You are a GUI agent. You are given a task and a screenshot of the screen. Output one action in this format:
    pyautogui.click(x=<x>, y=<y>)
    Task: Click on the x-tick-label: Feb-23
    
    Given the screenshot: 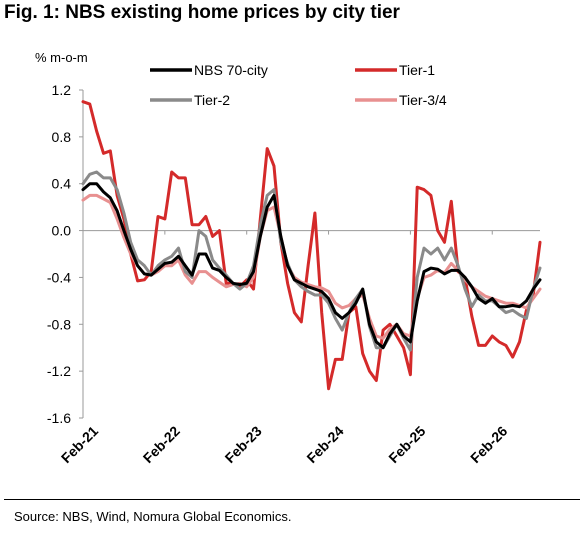 What is the action you would take?
    pyautogui.click(x=243, y=444)
    